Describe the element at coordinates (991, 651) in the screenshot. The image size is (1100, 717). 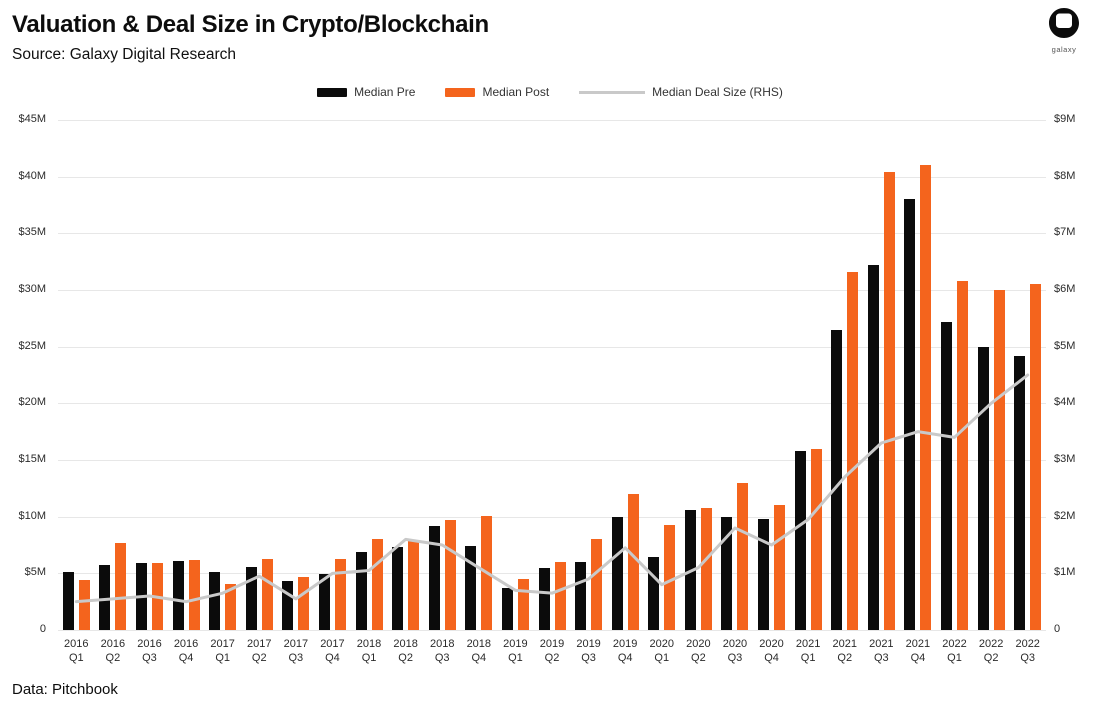
I see `x-axis-label: 2022 Q2` at that location.